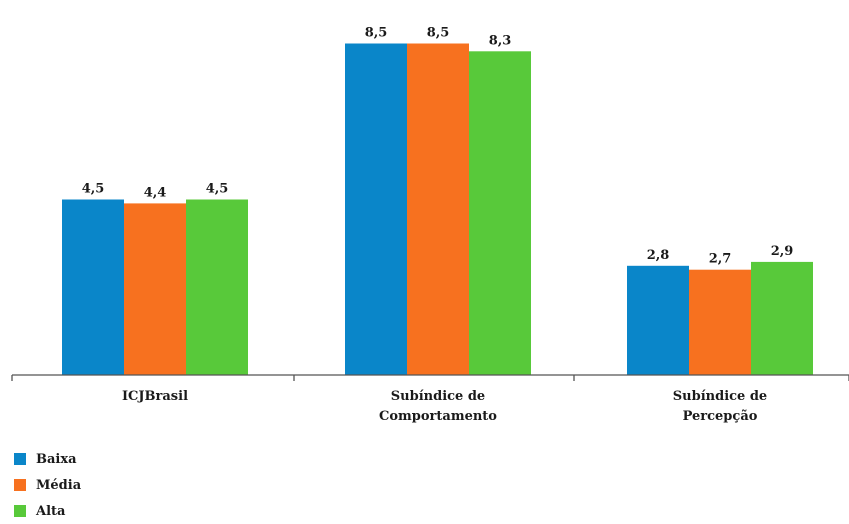  Describe the element at coordinates (430, 378) in the screenshot. I see `x-axis-ticks` at that location.